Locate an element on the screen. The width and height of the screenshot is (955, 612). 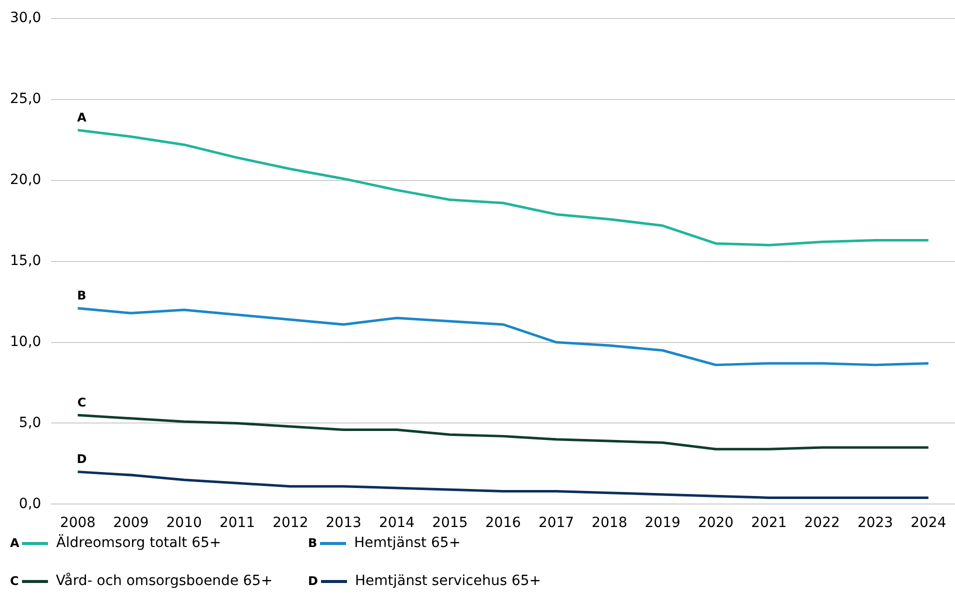
x-tick-label: 2024 is located at coordinates (928, 523).